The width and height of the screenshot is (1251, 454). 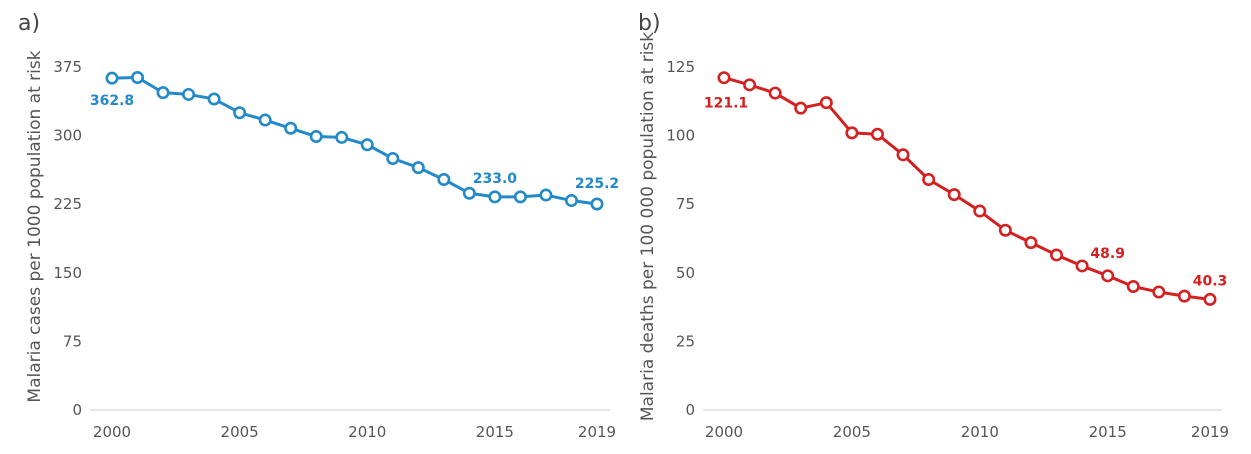 I want to click on y-tick-label: 50, so click(x=685, y=273).